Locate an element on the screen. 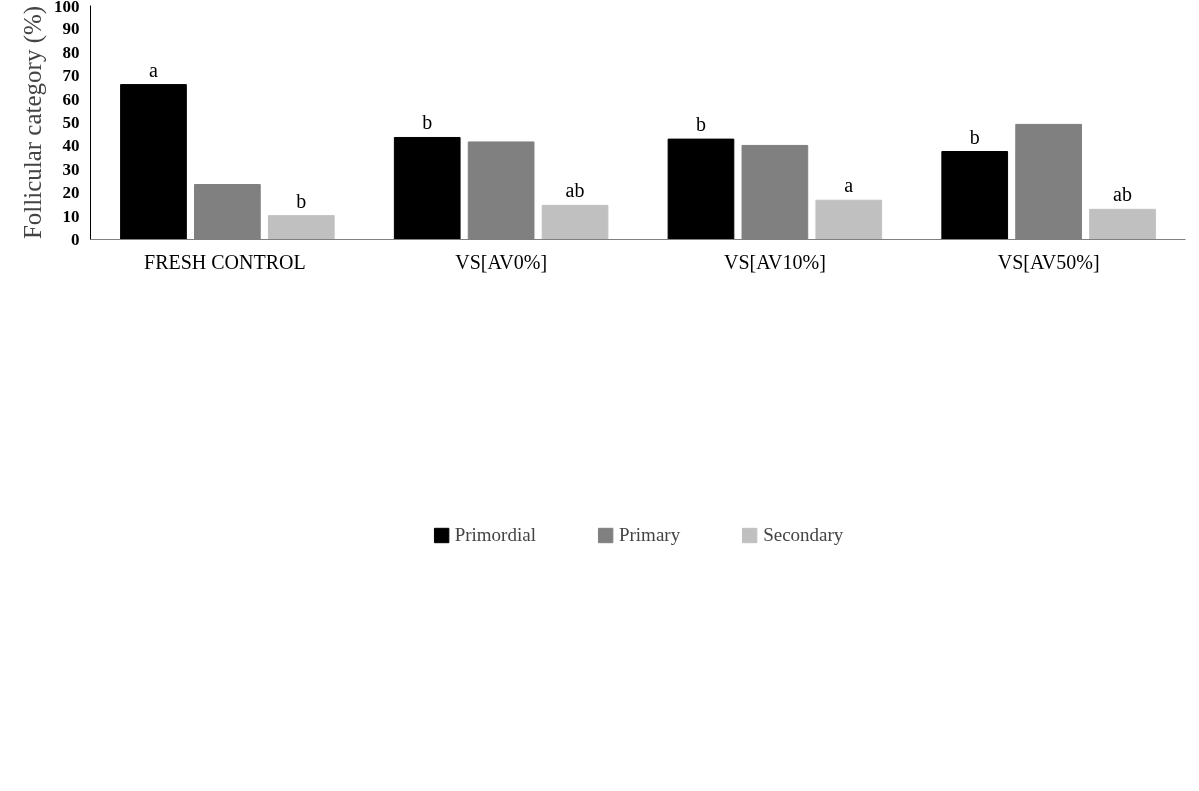 The image size is (1199, 791). y-tick-label: 40 is located at coordinates (71, 146).